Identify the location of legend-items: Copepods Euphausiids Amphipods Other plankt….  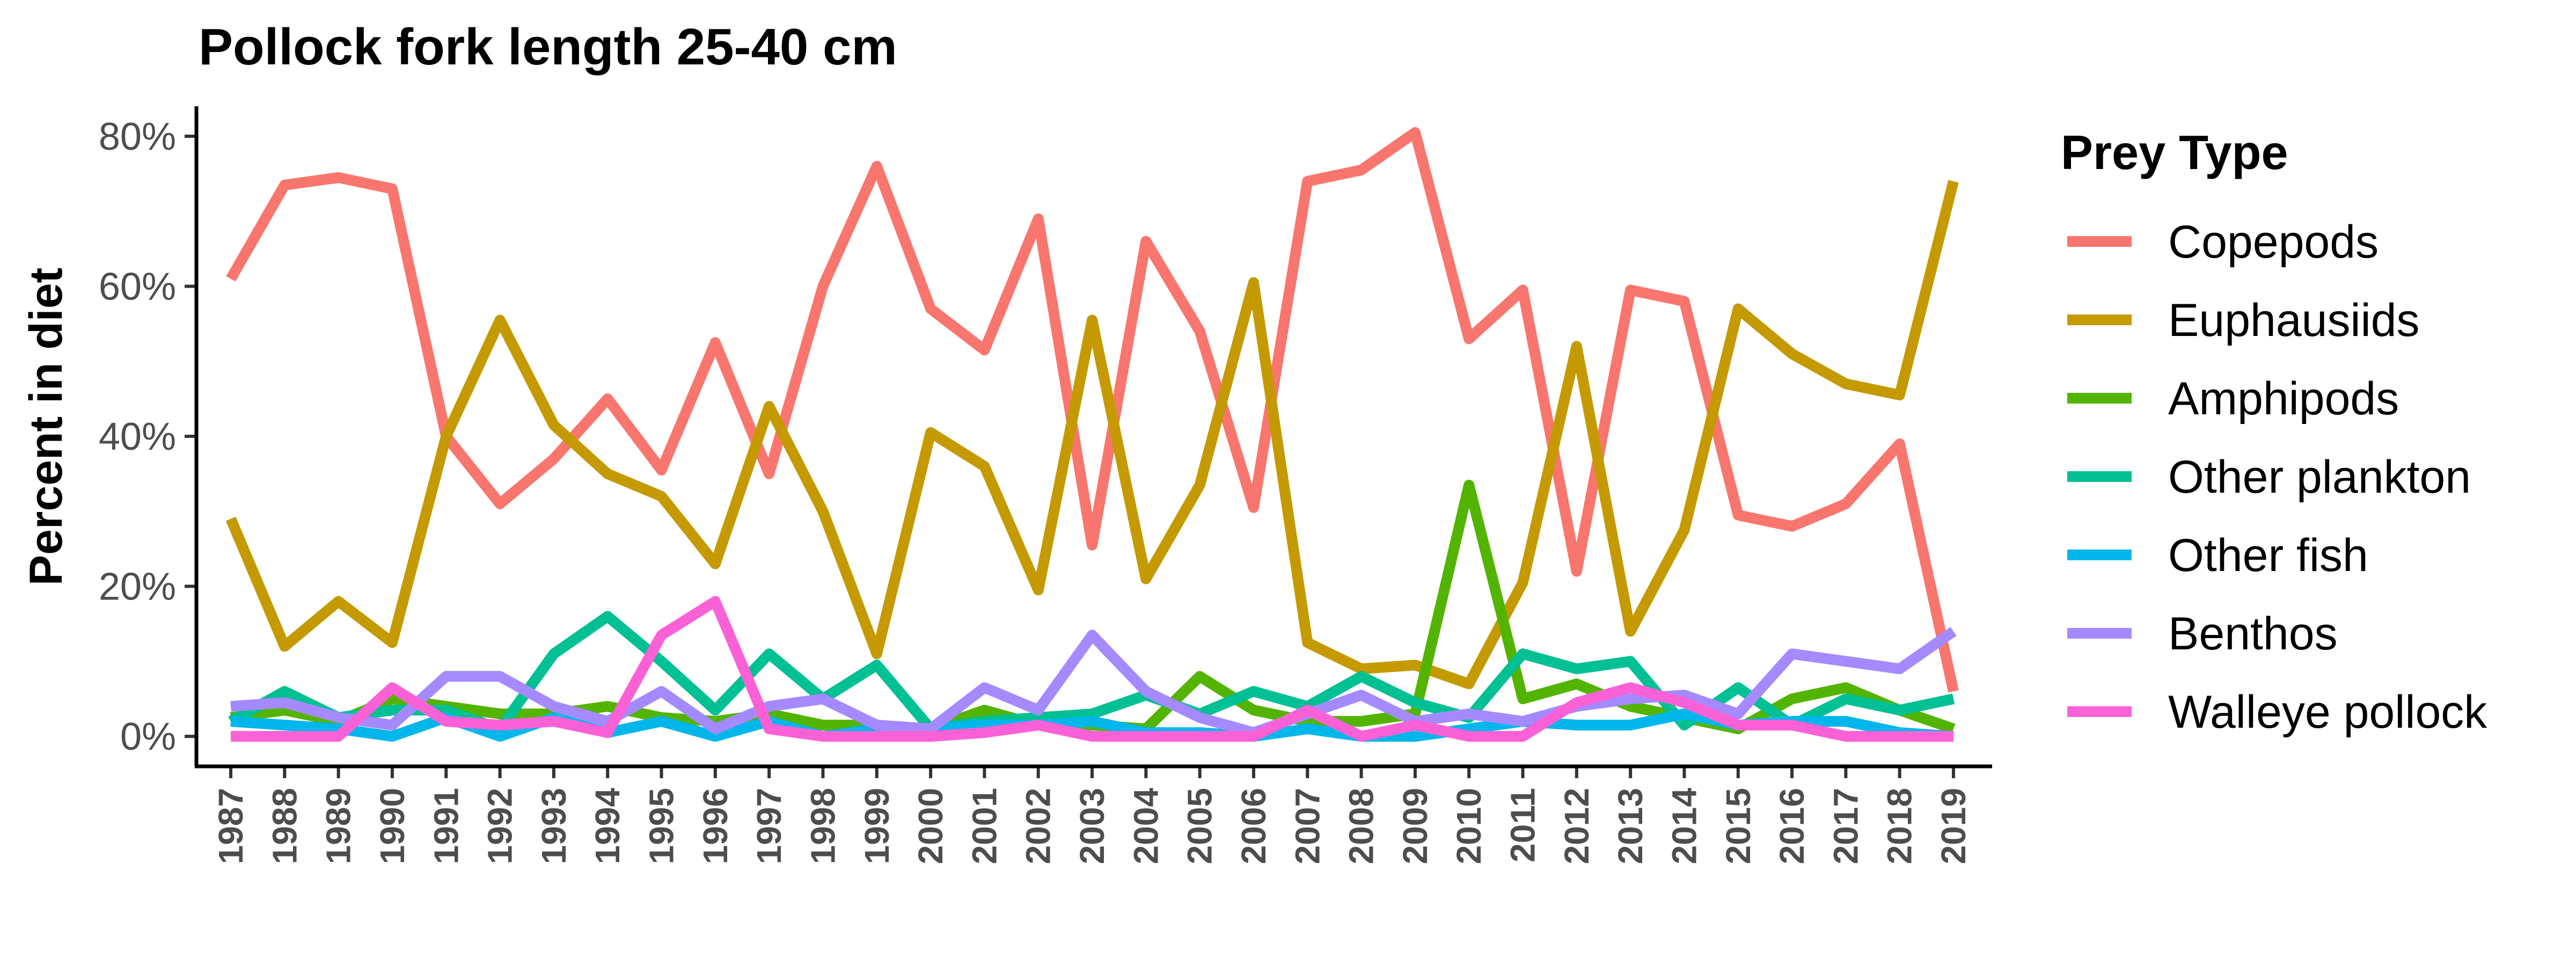
(2277, 477).